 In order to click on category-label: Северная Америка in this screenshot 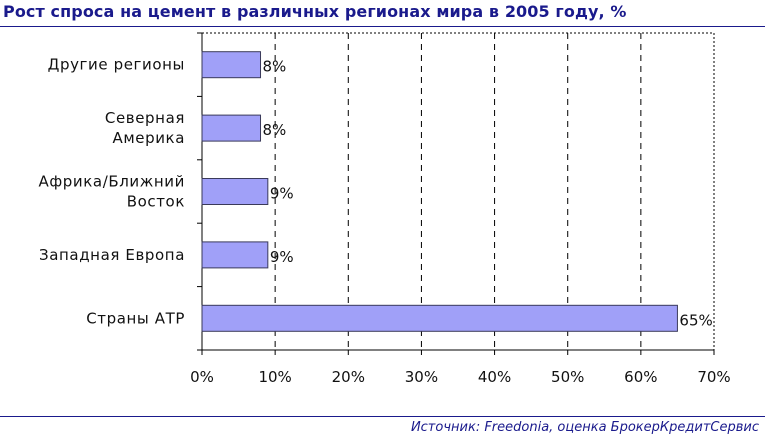, I will do `click(145, 128)`.